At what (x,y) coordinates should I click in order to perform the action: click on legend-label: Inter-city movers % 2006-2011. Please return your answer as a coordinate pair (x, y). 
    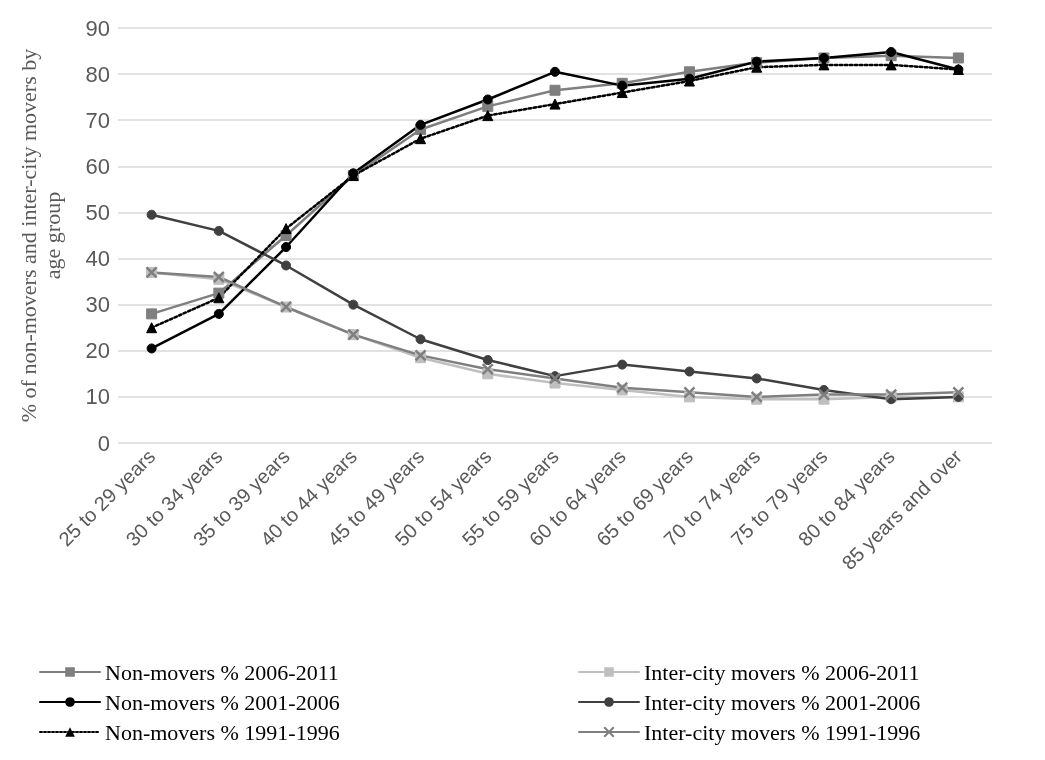
    Looking at the image, I should click on (782, 672).